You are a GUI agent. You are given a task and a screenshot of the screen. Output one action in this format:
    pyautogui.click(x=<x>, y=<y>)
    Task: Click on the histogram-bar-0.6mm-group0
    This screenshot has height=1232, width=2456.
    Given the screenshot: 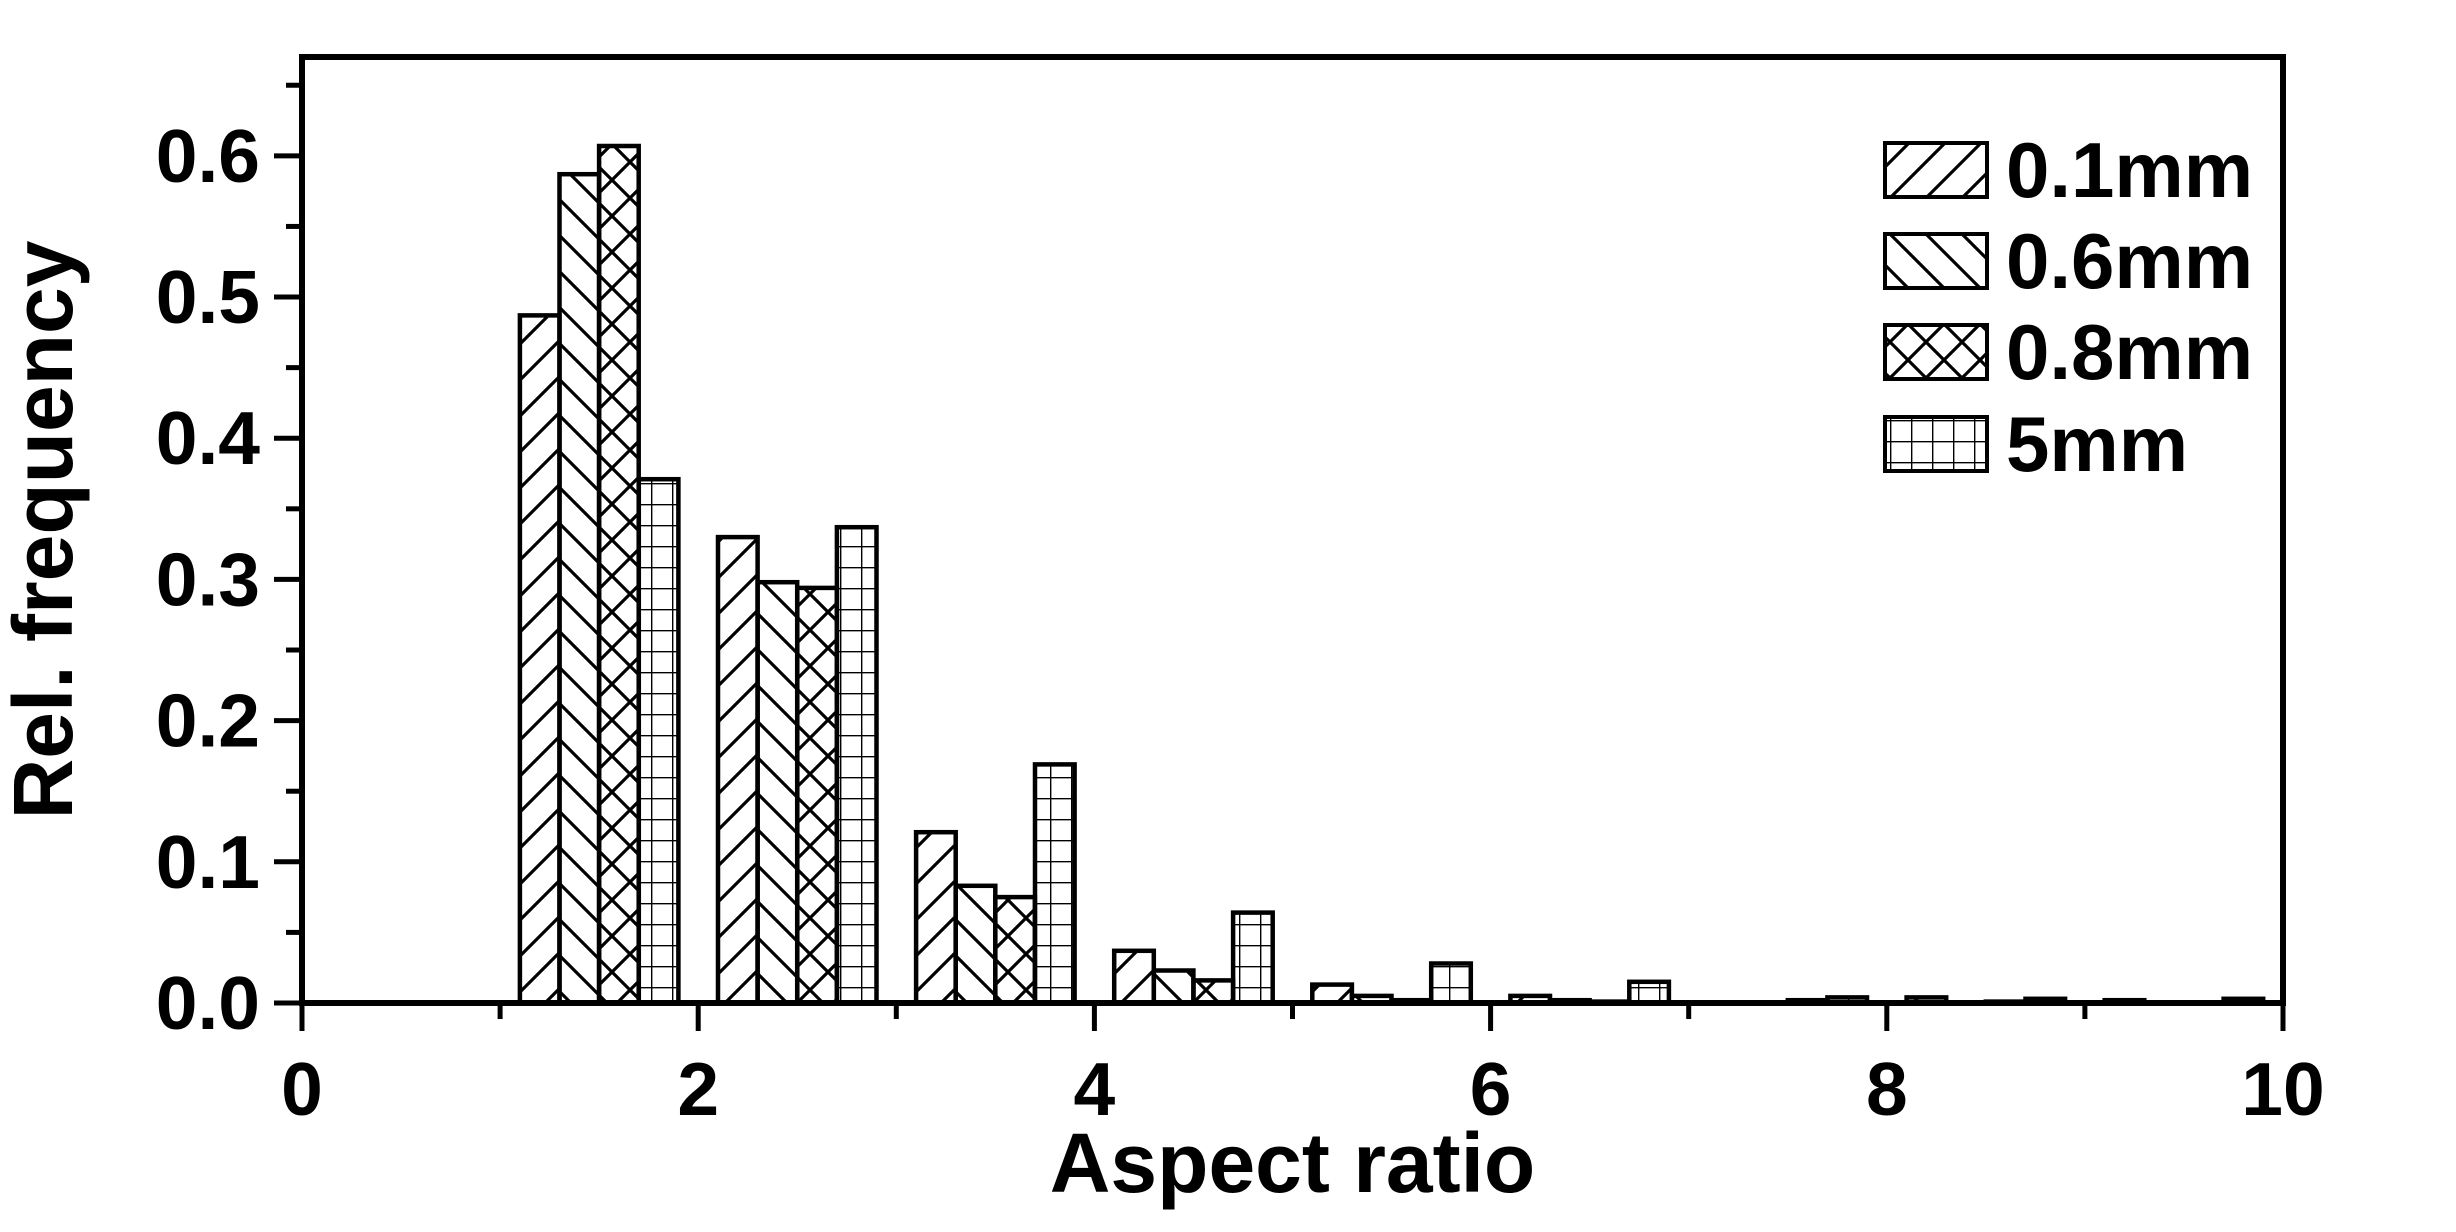 What is the action you would take?
    pyautogui.click(x=579, y=588)
    